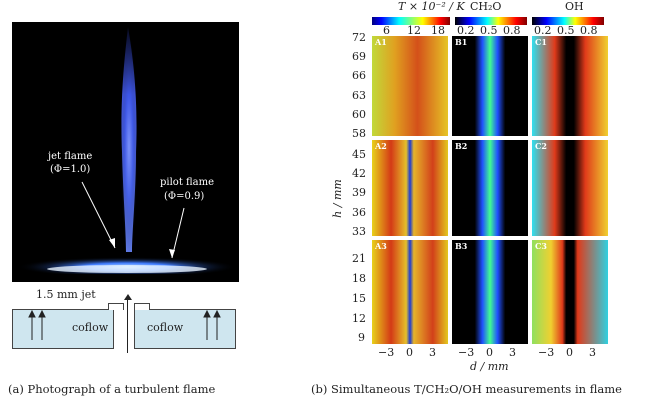 The image size is (668, 404). I want to click on y-tick: 21, so click(359, 258).